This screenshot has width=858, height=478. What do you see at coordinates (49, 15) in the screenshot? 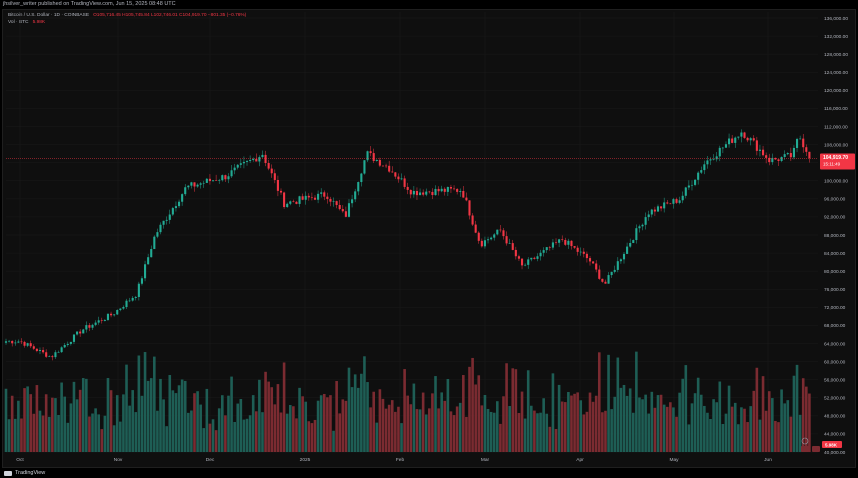
I see `symbol-name: Bitcoin / U.S. Dollar · 1D · COINBASE` at bounding box center [49, 15].